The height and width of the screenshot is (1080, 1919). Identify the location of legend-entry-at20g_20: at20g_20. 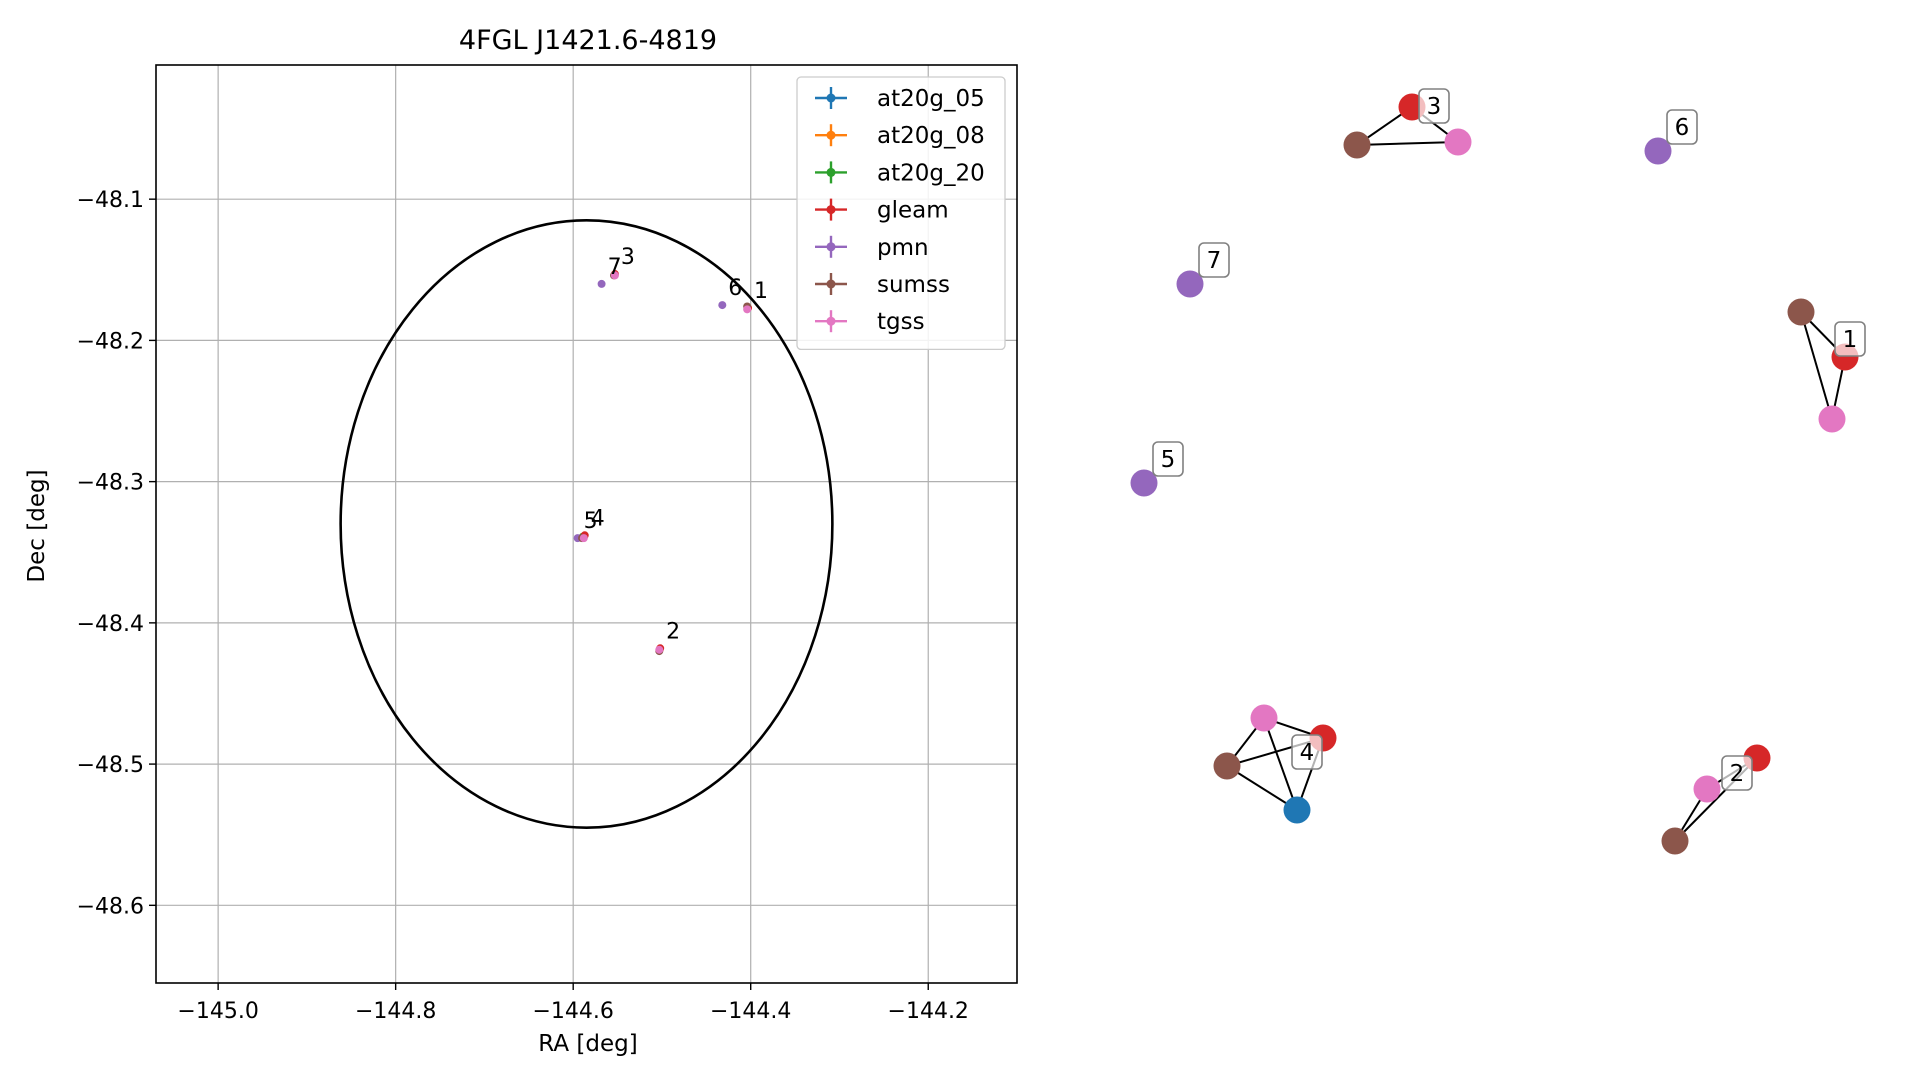
(900, 173).